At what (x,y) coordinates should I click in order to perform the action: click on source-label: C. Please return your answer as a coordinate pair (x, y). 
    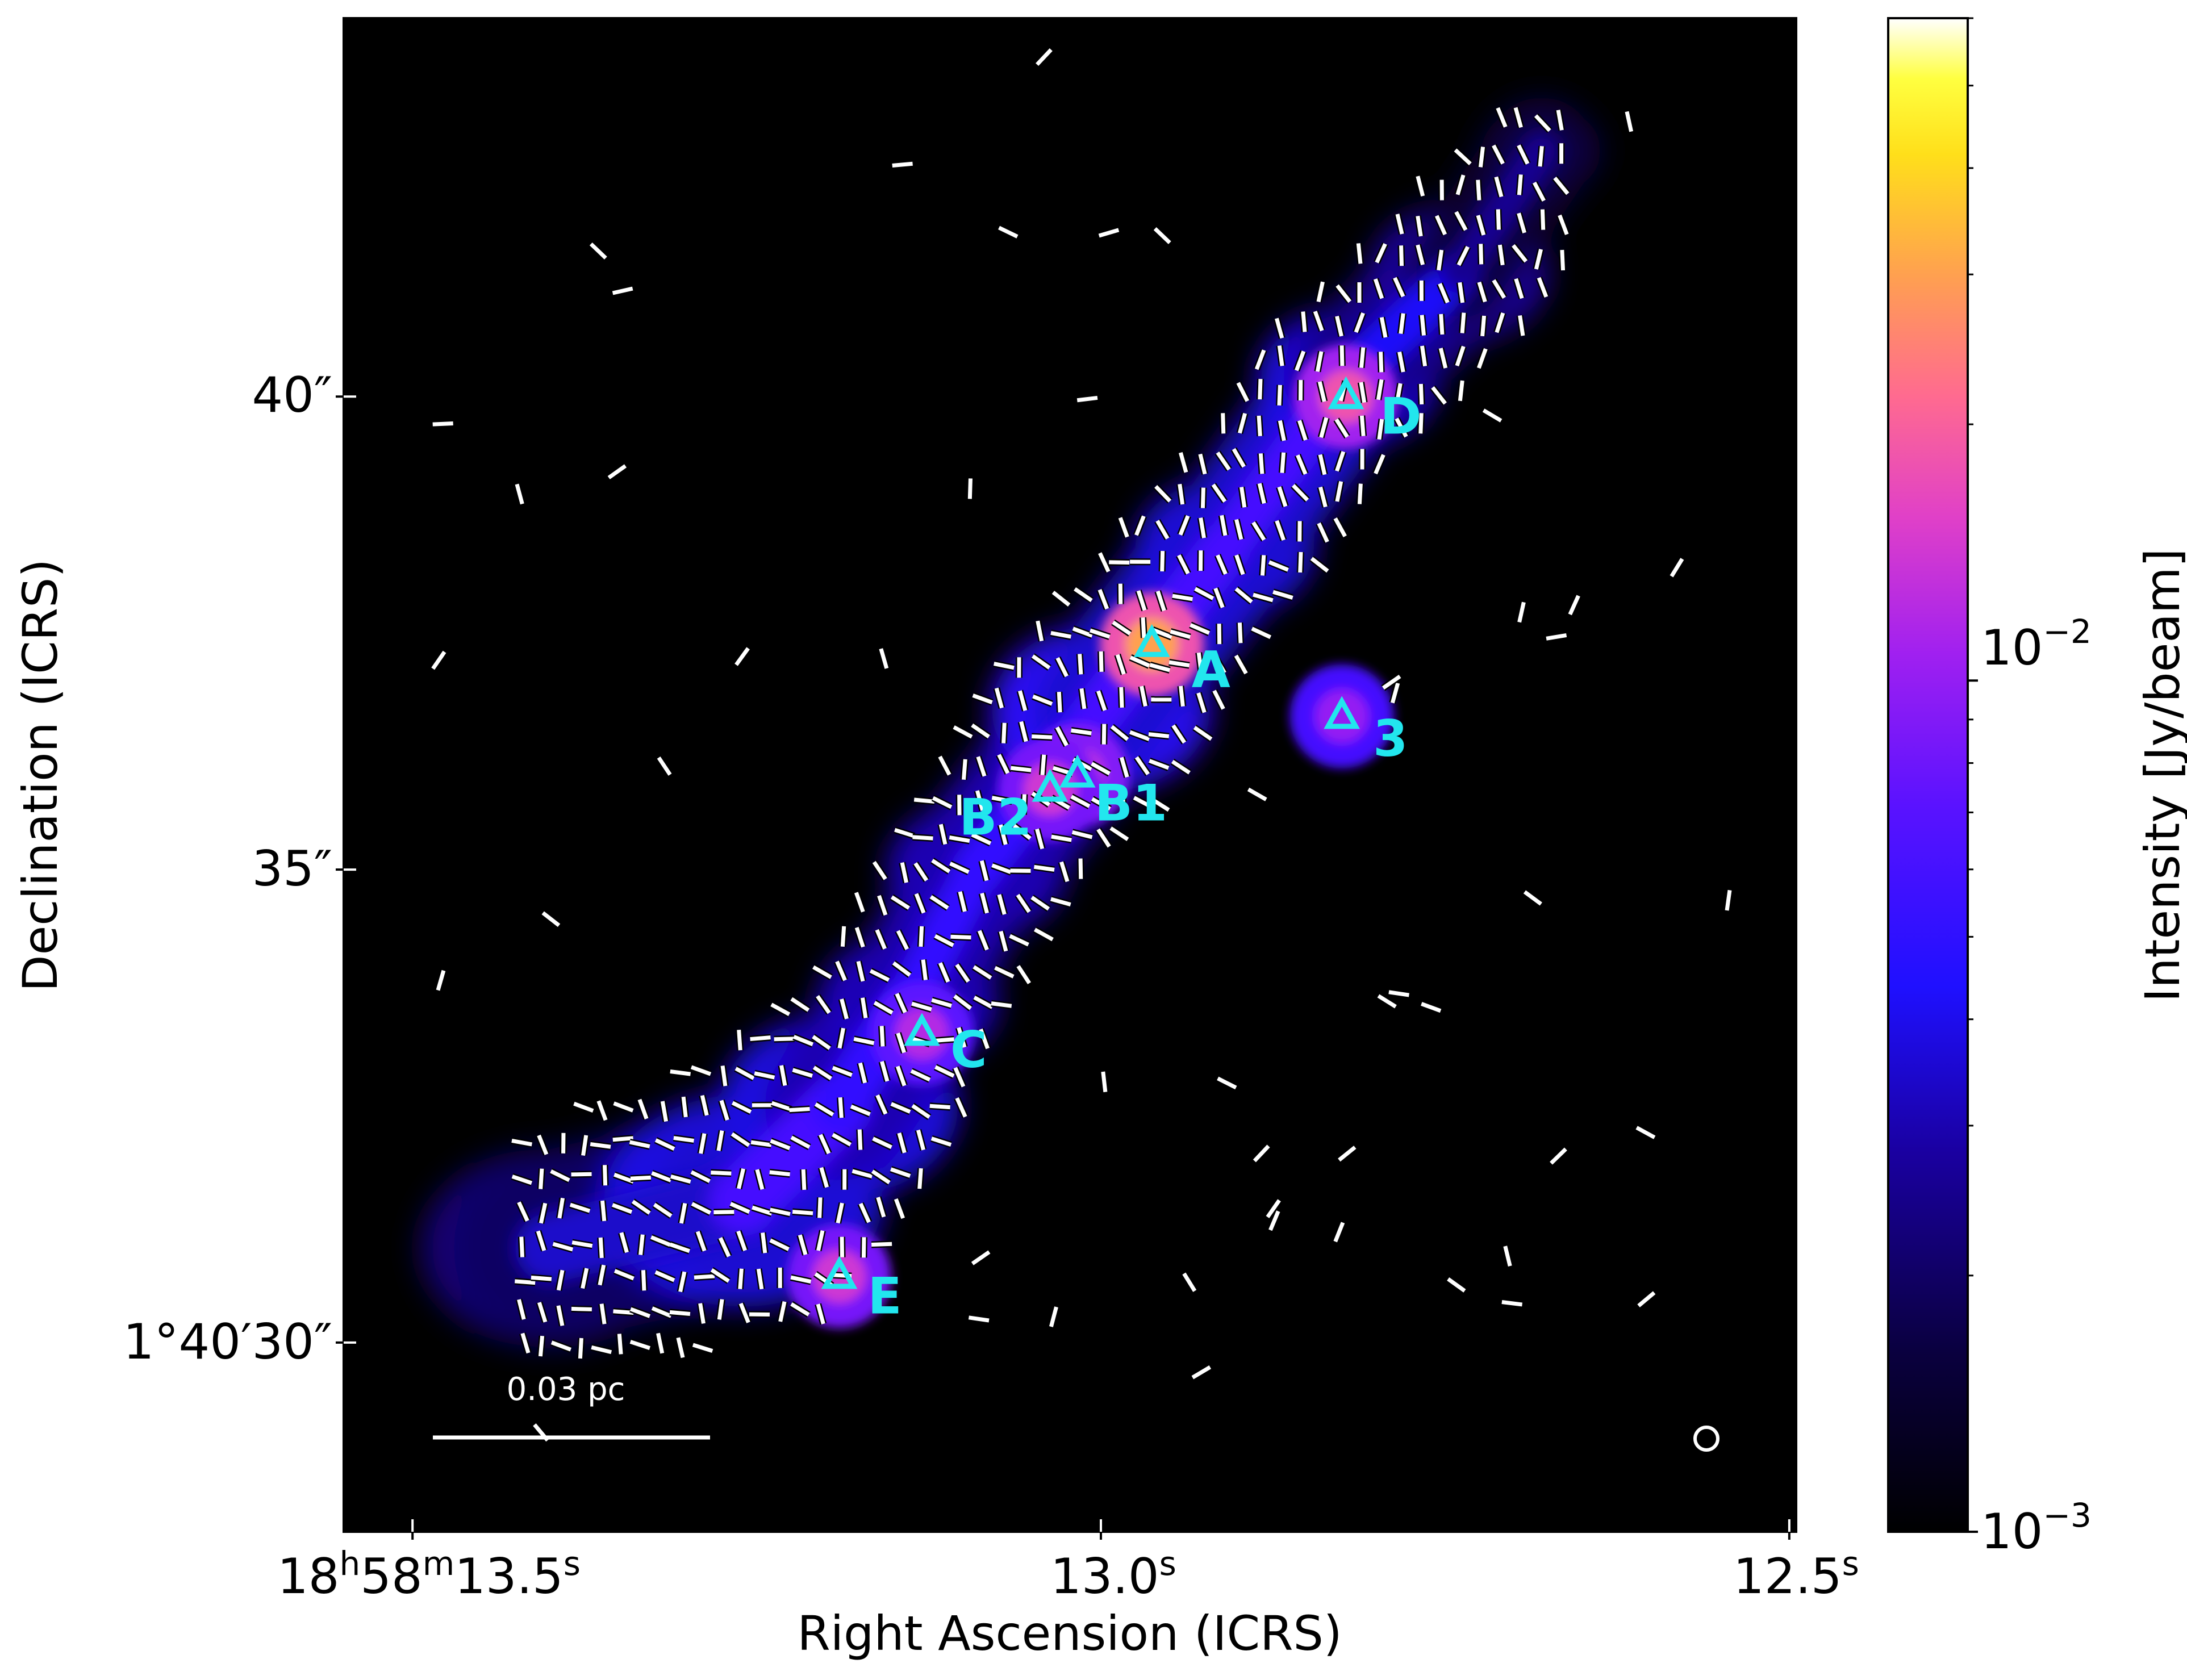
    Looking at the image, I should click on (968, 1050).